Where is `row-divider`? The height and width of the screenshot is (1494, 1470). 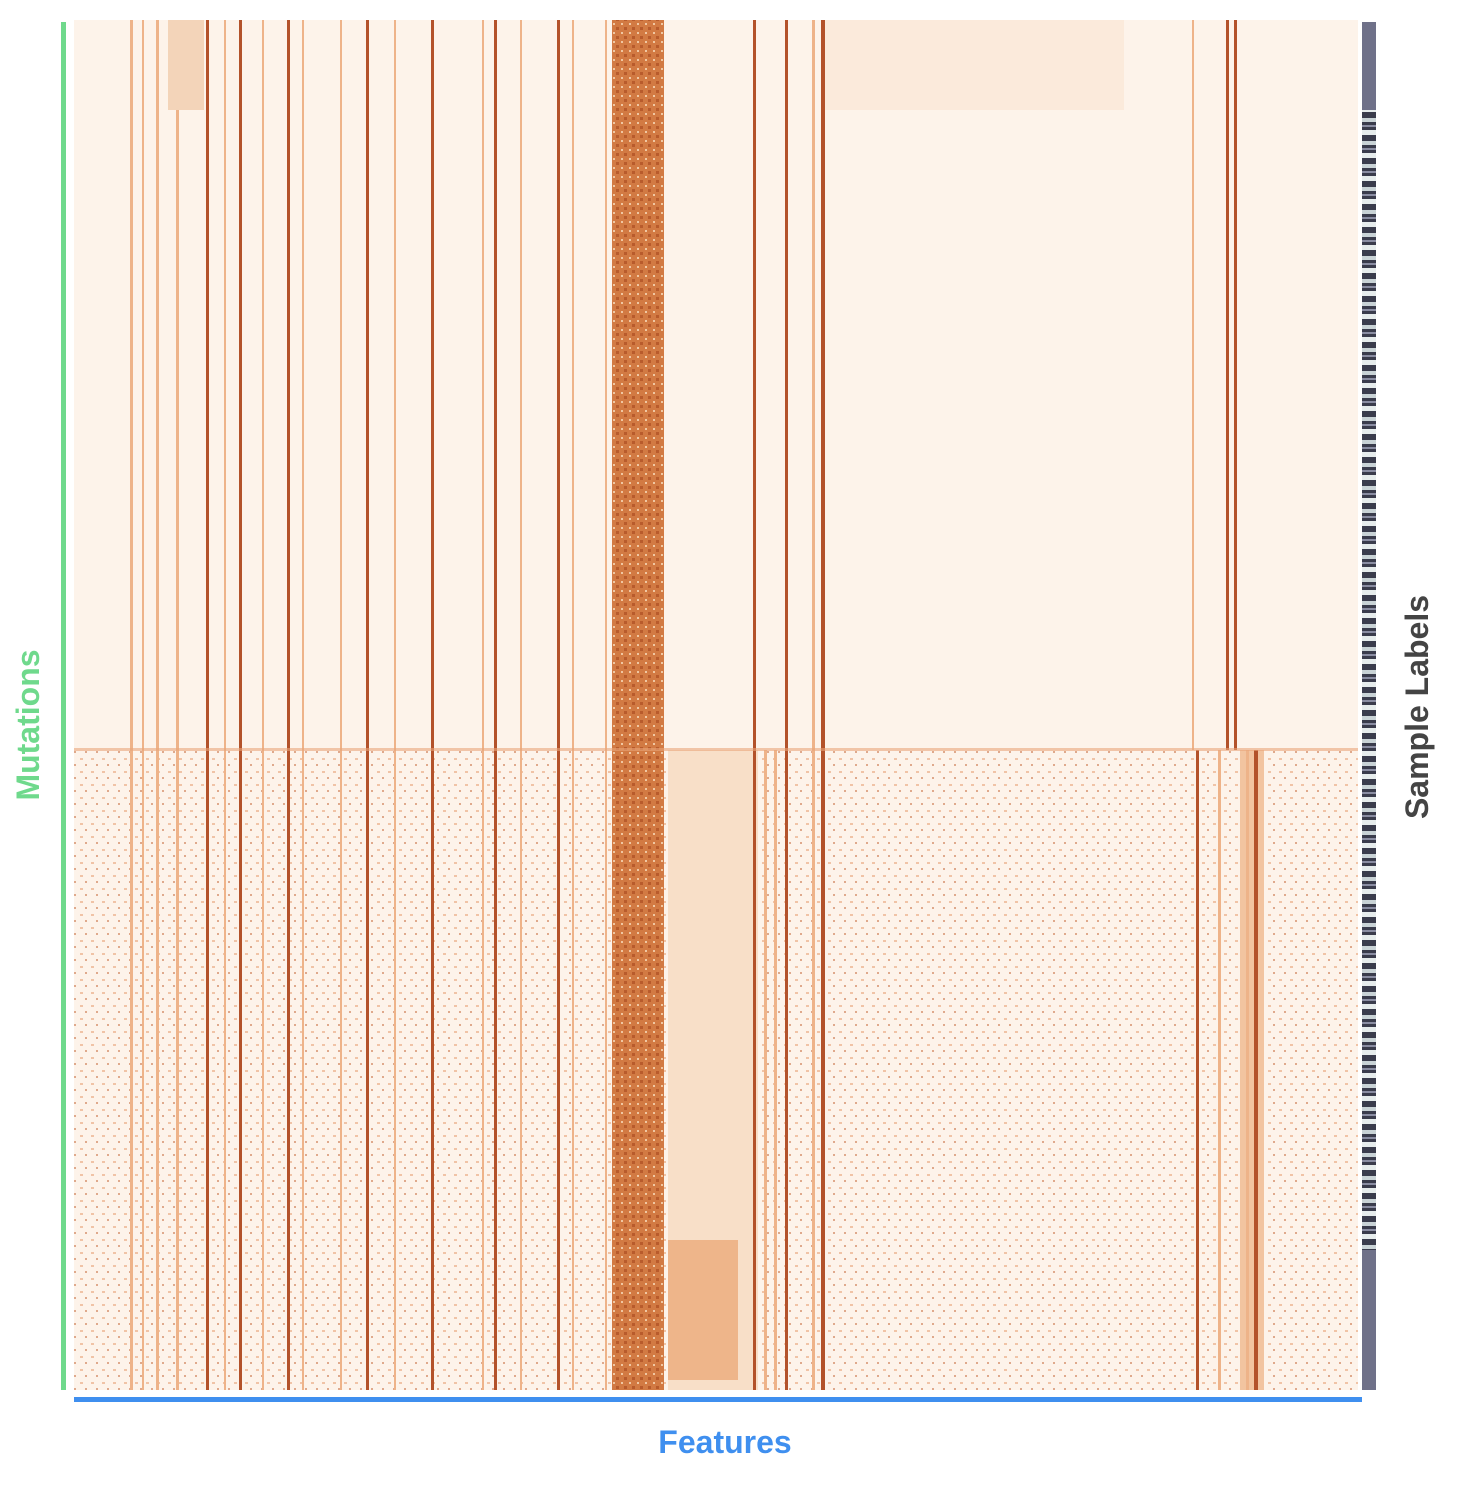
row-divider is located at coordinates (716, 749).